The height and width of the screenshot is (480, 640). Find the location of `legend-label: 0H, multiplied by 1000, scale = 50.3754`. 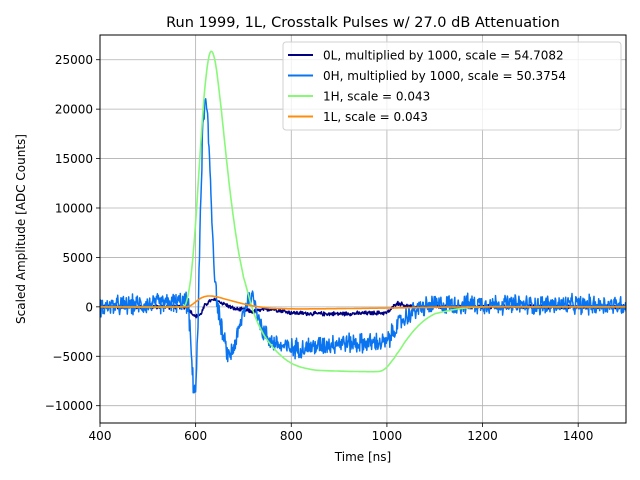

legend-label: 0H, multiplied by 1000, scale = 50.3754 is located at coordinates (444, 76).